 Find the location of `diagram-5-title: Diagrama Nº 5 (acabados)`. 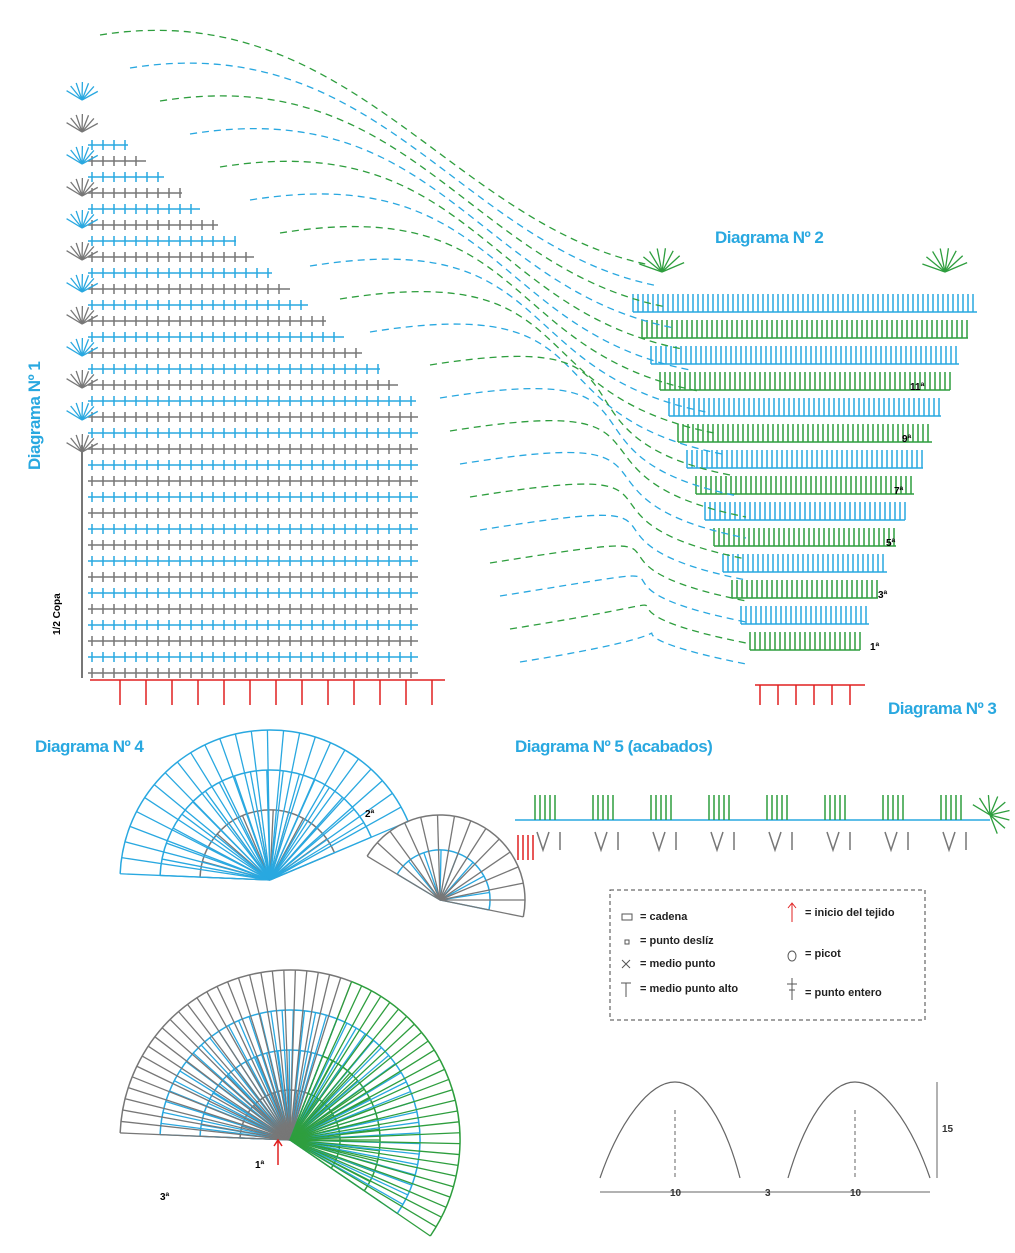

diagram-5-title: Diagrama Nº 5 (acabados) is located at coordinates (613, 746).